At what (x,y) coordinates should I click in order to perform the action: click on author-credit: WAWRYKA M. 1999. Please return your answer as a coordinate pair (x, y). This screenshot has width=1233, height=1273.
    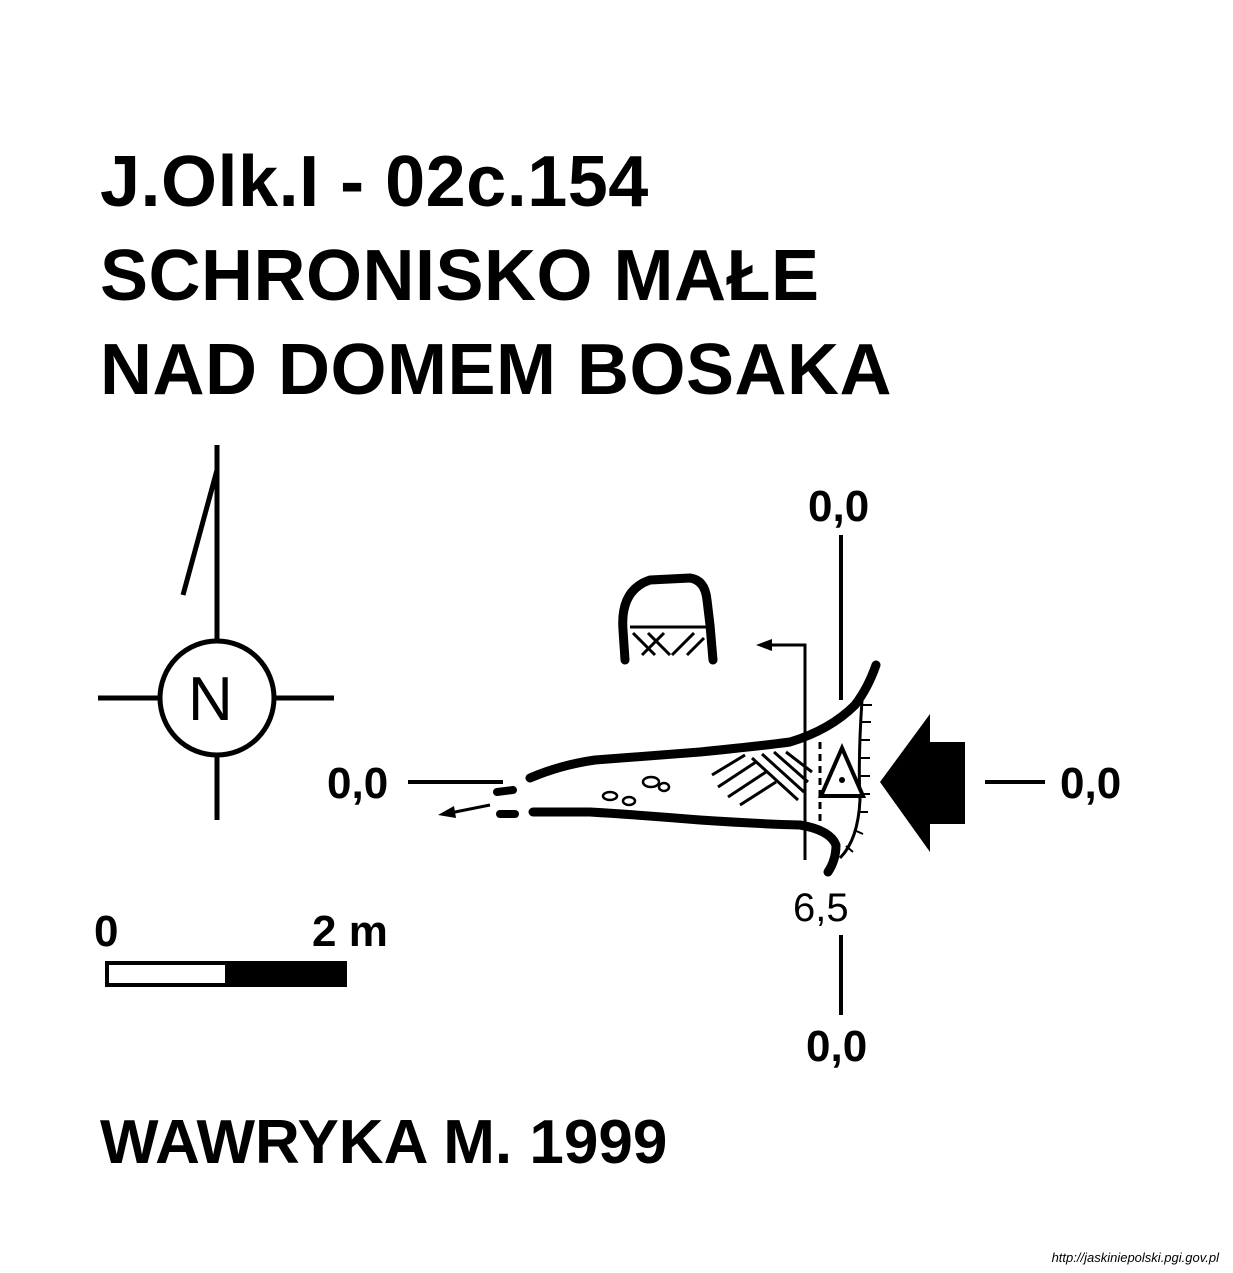
    Looking at the image, I should click on (384, 1142).